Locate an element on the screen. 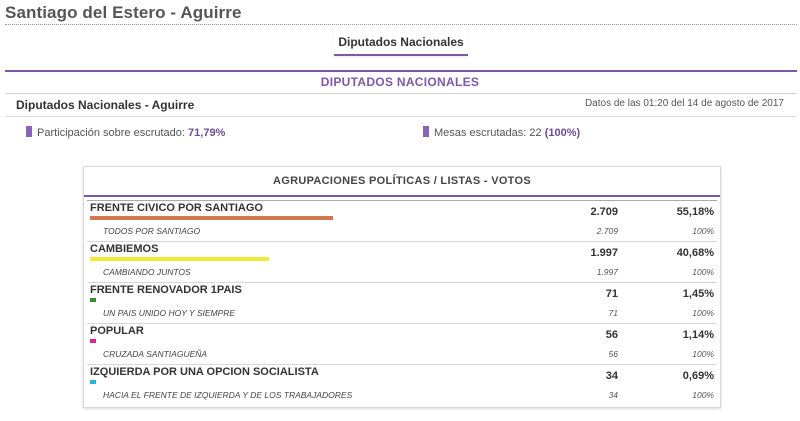 Image resolution: width=800 pixels, height=421 pixels. votes-table-header: AGRUPACIONES POLÍTICAS / LISTAS - VOTOS is located at coordinates (402, 182).